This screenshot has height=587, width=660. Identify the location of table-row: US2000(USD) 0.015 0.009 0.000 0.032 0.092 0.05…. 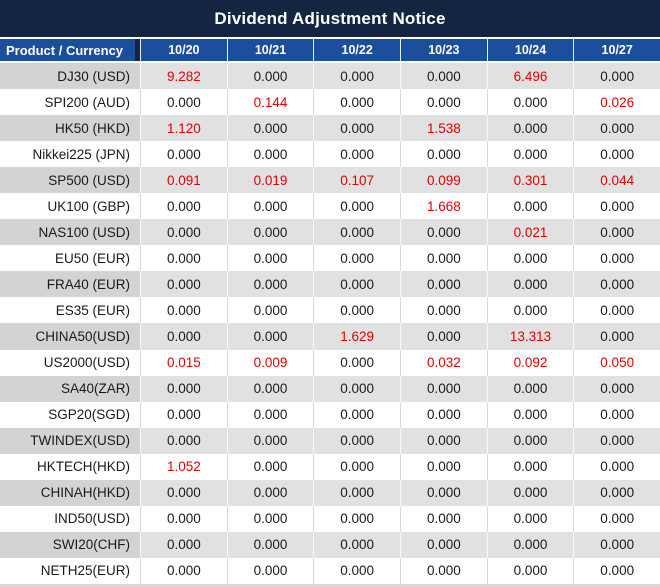
(330, 362).